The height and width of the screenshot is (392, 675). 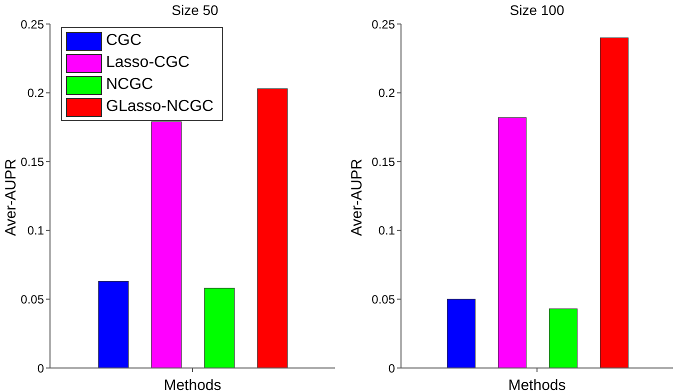 I want to click on legend-label: NCGC, so click(x=130, y=85).